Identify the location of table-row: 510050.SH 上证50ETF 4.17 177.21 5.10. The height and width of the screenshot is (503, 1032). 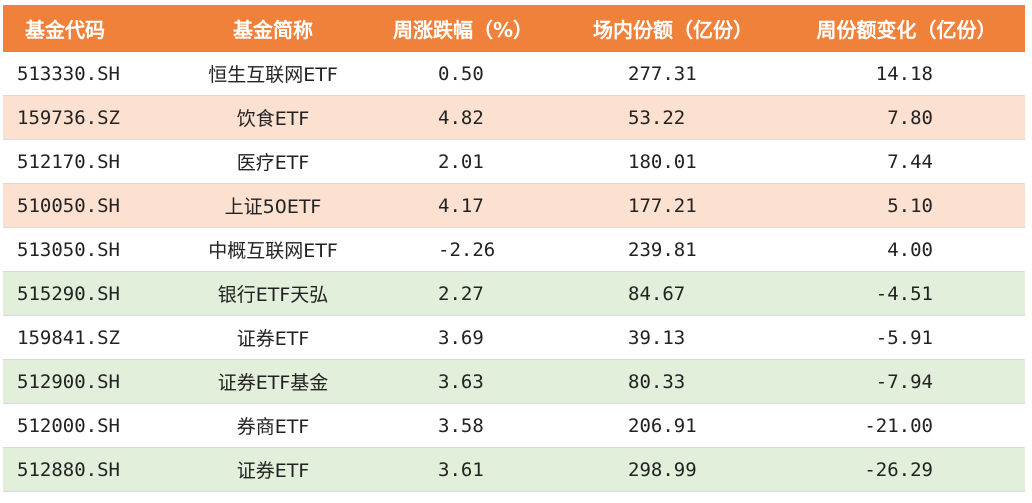
(514, 206).